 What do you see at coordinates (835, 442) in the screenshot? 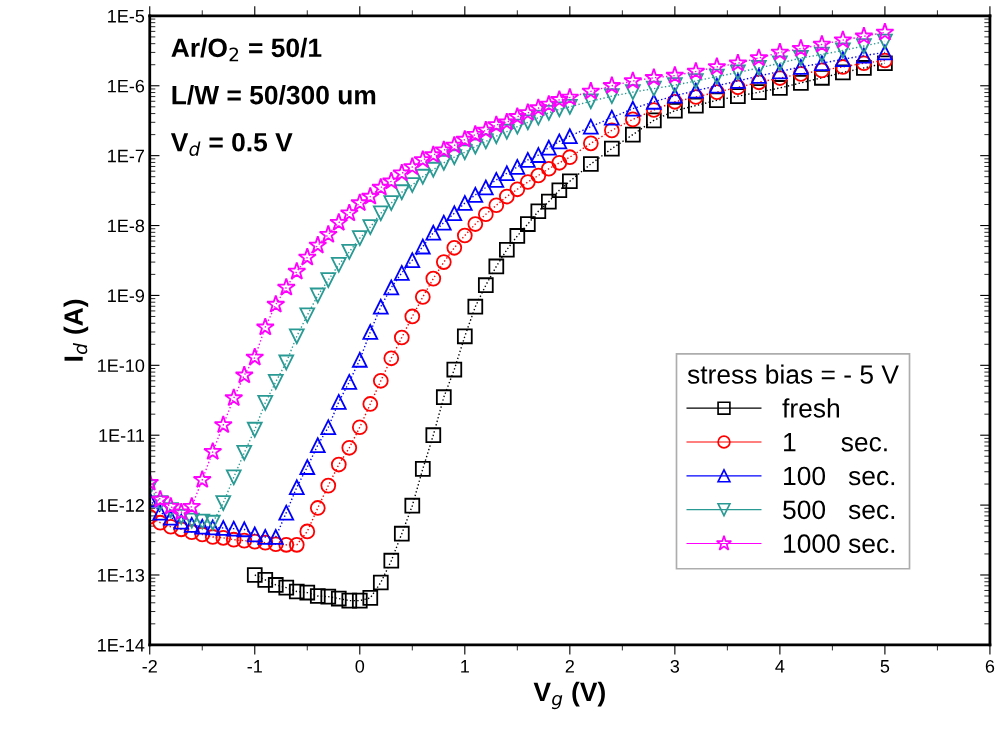
I see `legend-label: 1 sec.` at bounding box center [835, 442].